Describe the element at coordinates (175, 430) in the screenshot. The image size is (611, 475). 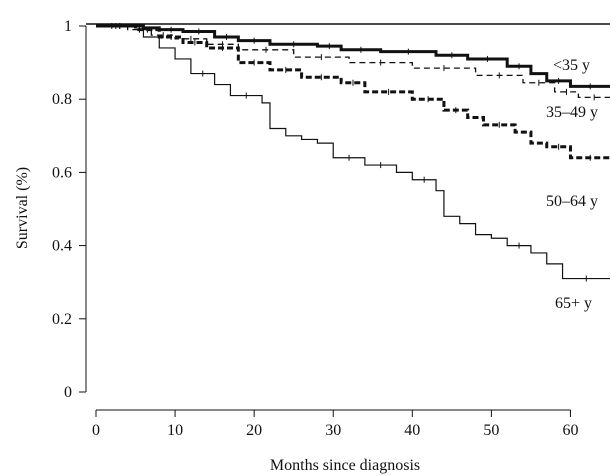
I see `x-tick-label: 10` at that location.